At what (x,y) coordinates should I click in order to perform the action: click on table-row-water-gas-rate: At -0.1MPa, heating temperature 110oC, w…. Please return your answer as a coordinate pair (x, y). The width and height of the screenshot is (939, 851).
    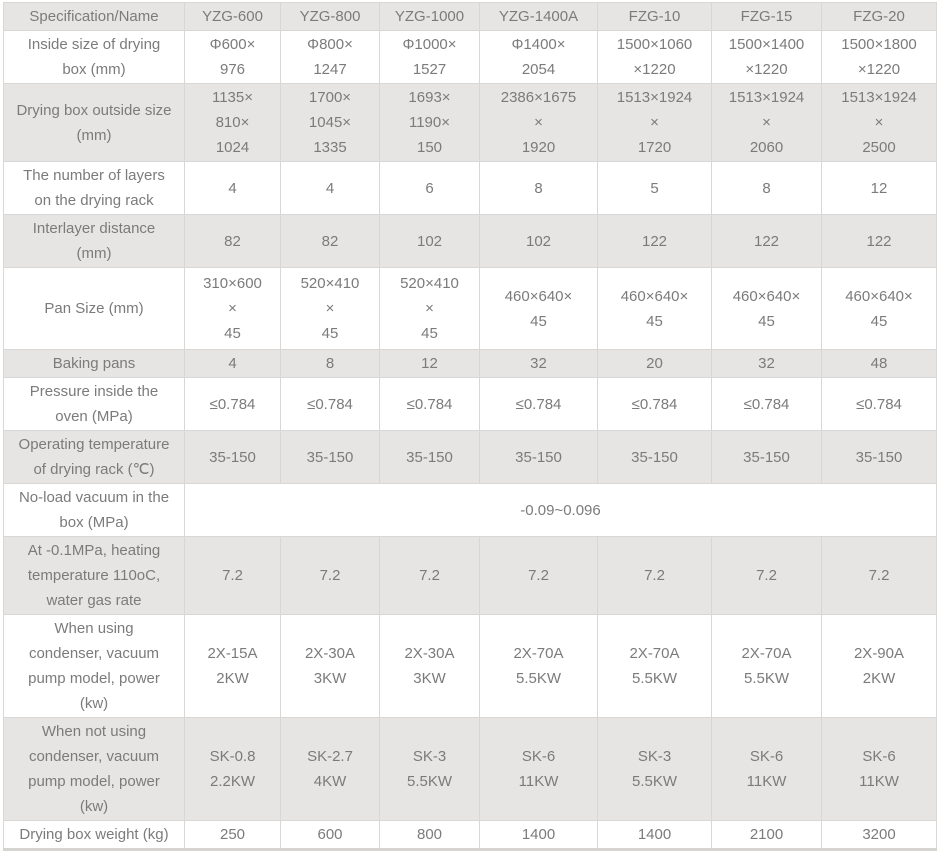
    Looking at the image, I should click on (470, 575).